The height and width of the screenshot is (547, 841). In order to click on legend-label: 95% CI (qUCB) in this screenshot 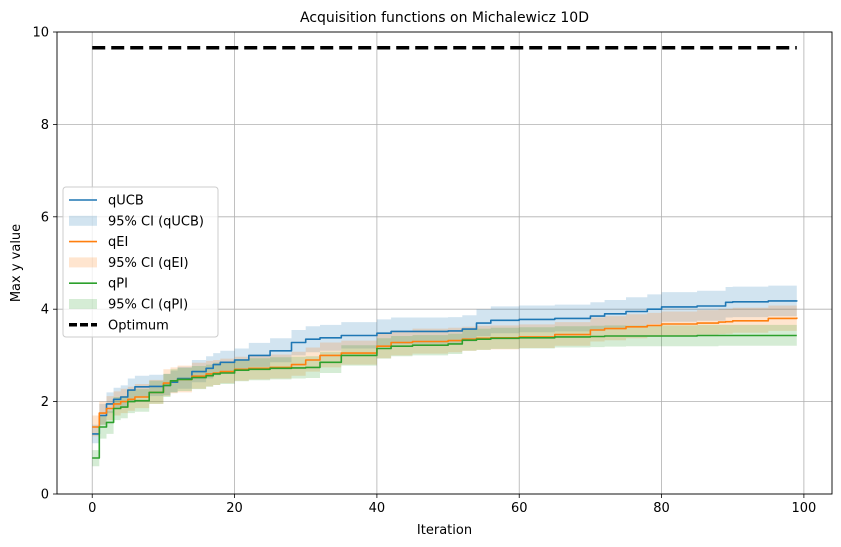, I will do `click(156, 221)`.